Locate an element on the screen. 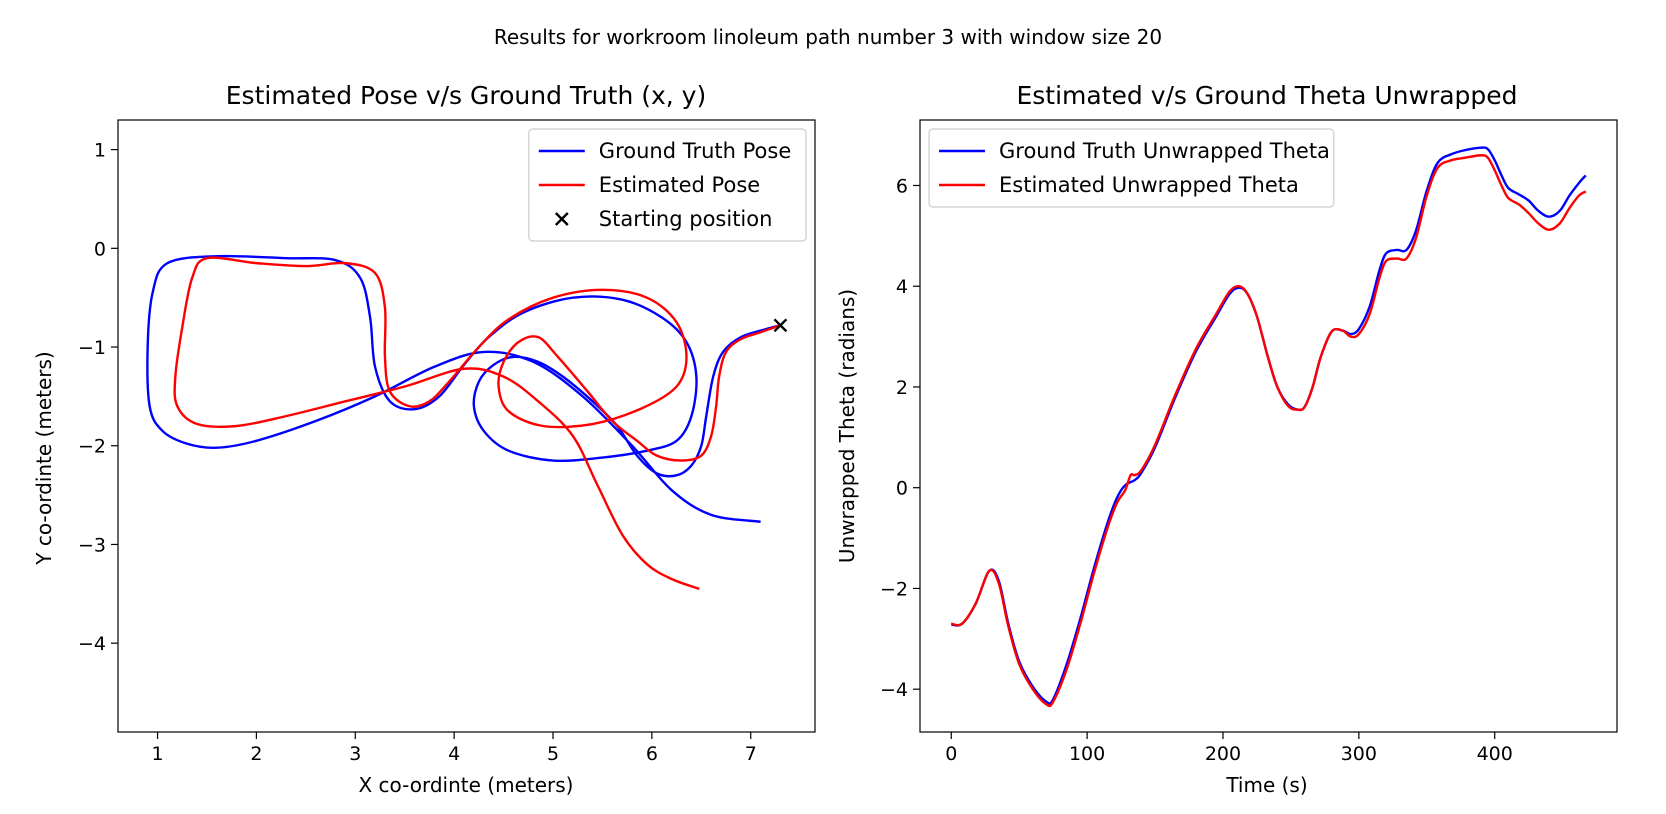  theta-plot-ytick-label: −2 is located at coordinates (894, 589).